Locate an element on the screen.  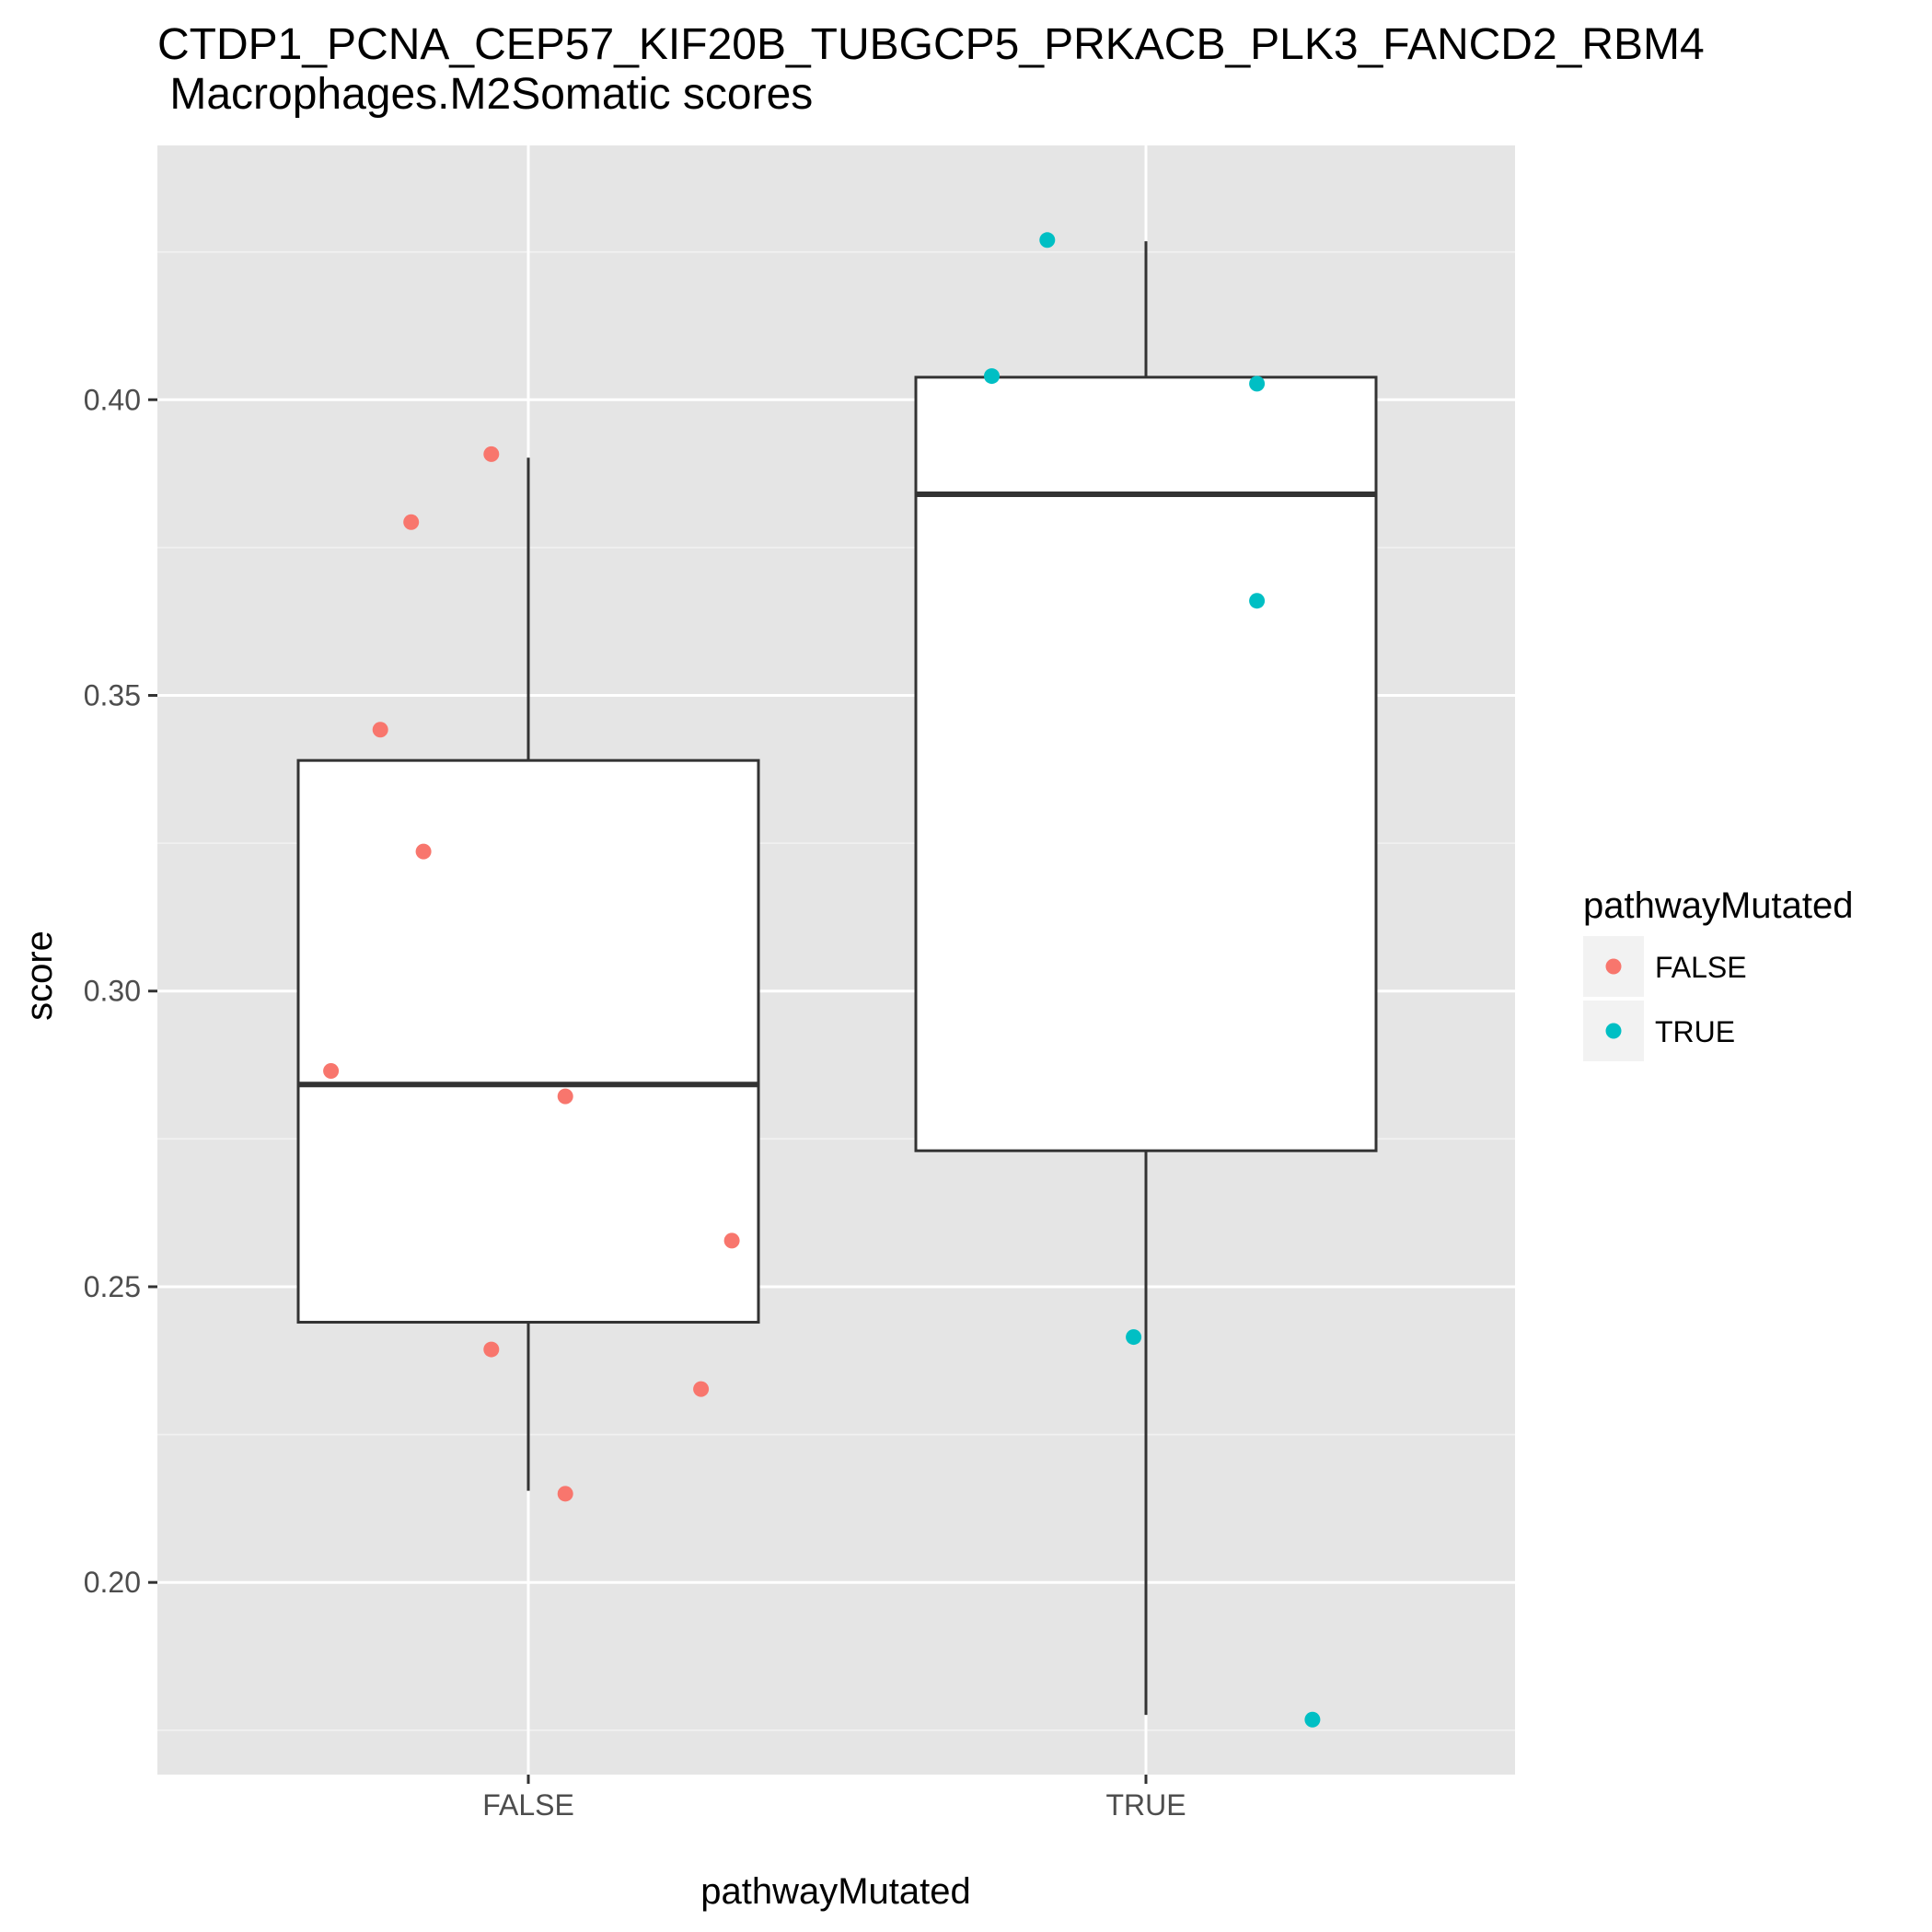
legend-key-true is located at coordinates (1614, 1031).